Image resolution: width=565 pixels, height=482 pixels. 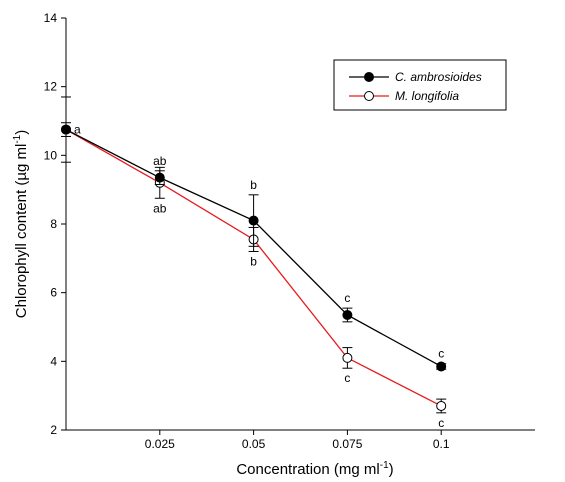 I want to click on y-axis-title: Chlorophyll content (µg ml-1), so click(x=21, y=224).